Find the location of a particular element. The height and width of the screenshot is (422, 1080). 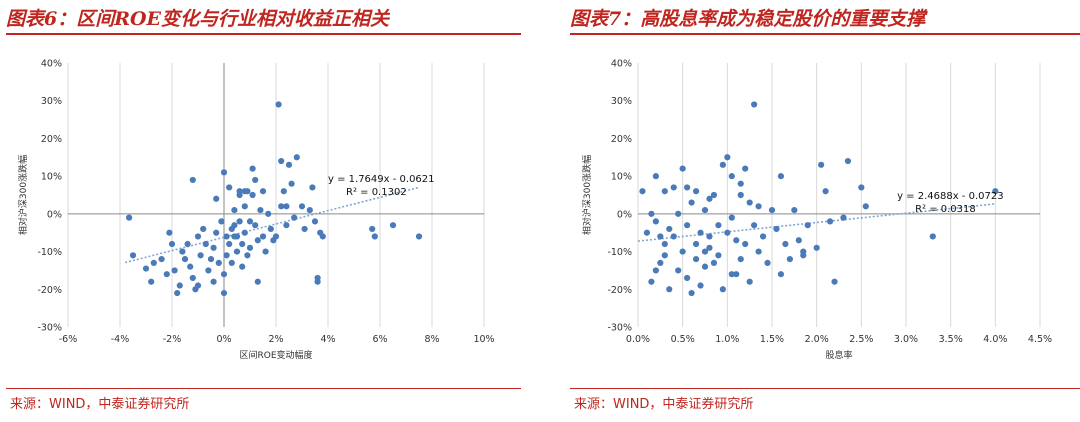

x-tick-label: 2.5% is located at coordinates (861, 339).